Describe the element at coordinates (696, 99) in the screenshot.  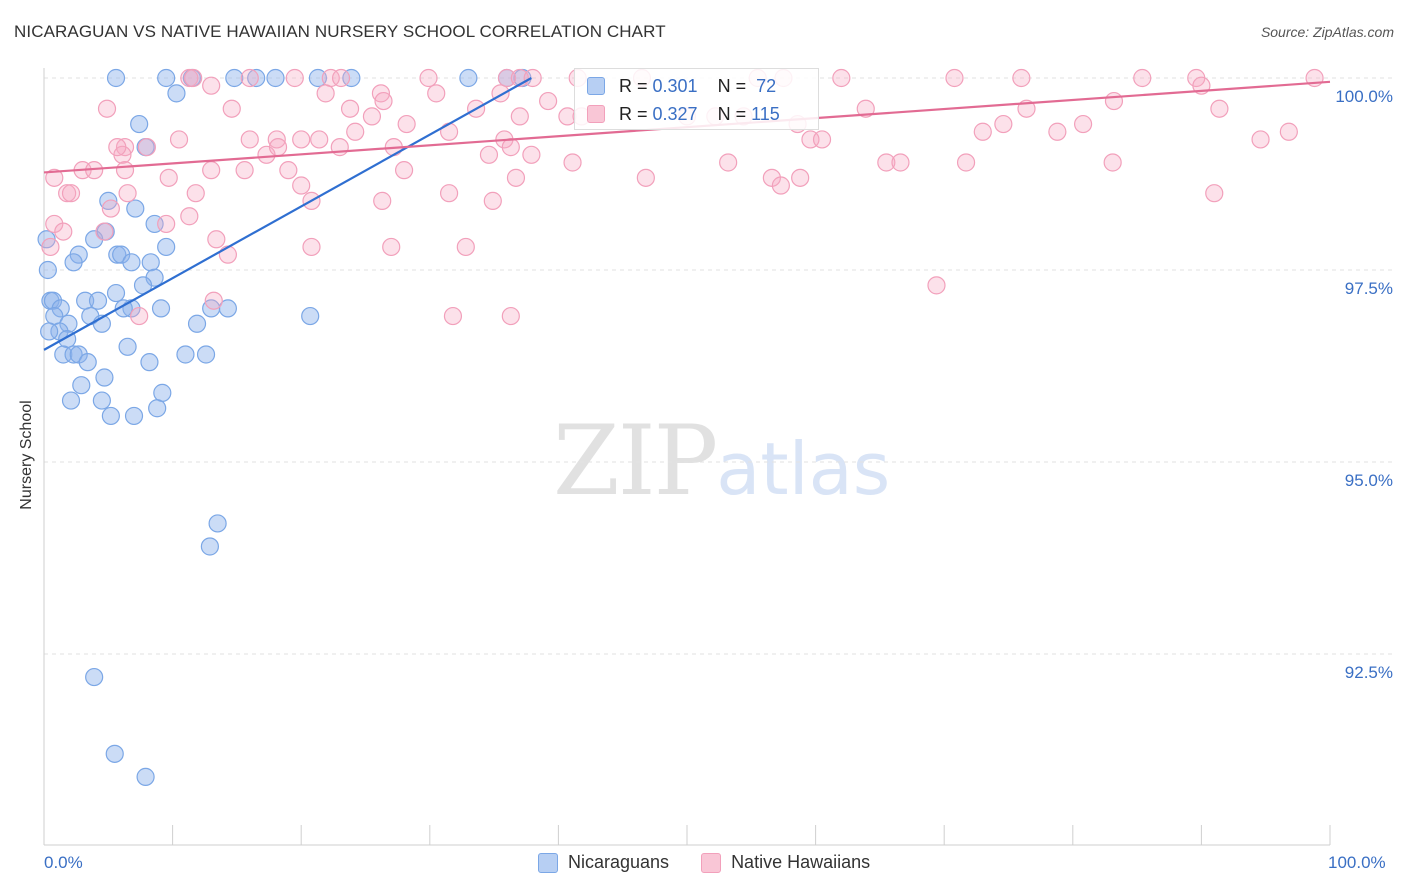
I see `stats-legend: R = 0.301 N = 72 R = 0.327 N = 115` at that location.